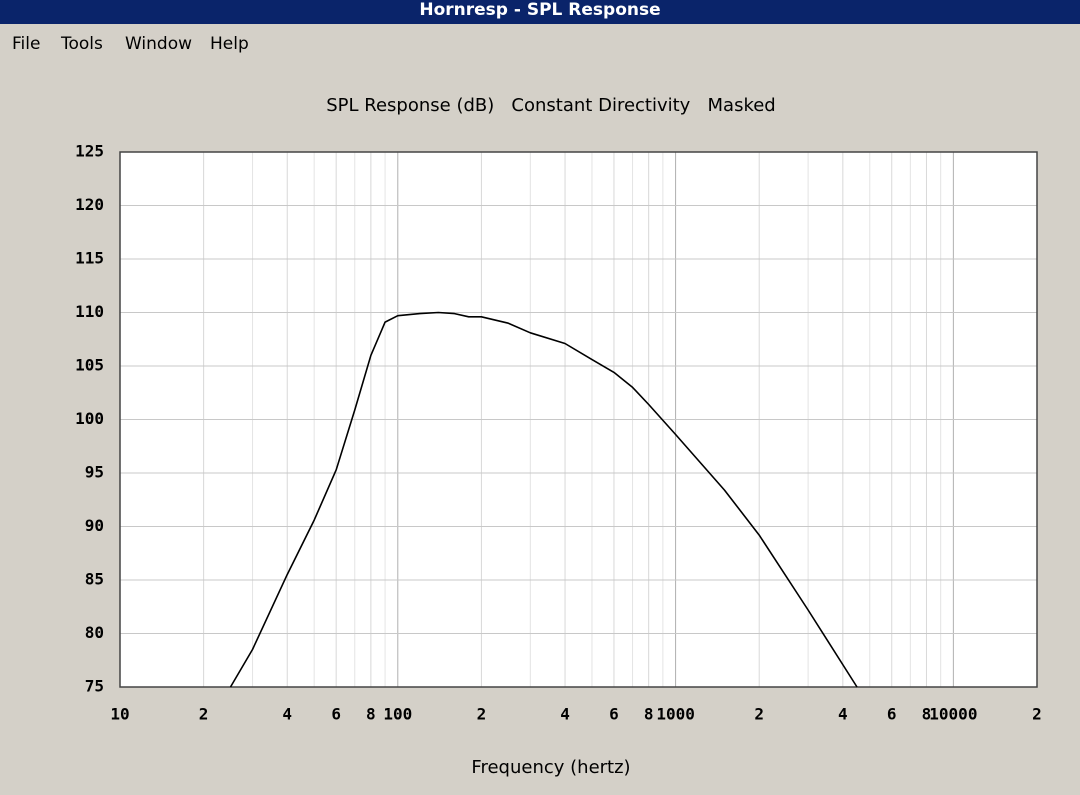  Describe the element at coordinates (89, 418) in the screenshot. I see `y-tick-label: 100` at that location.